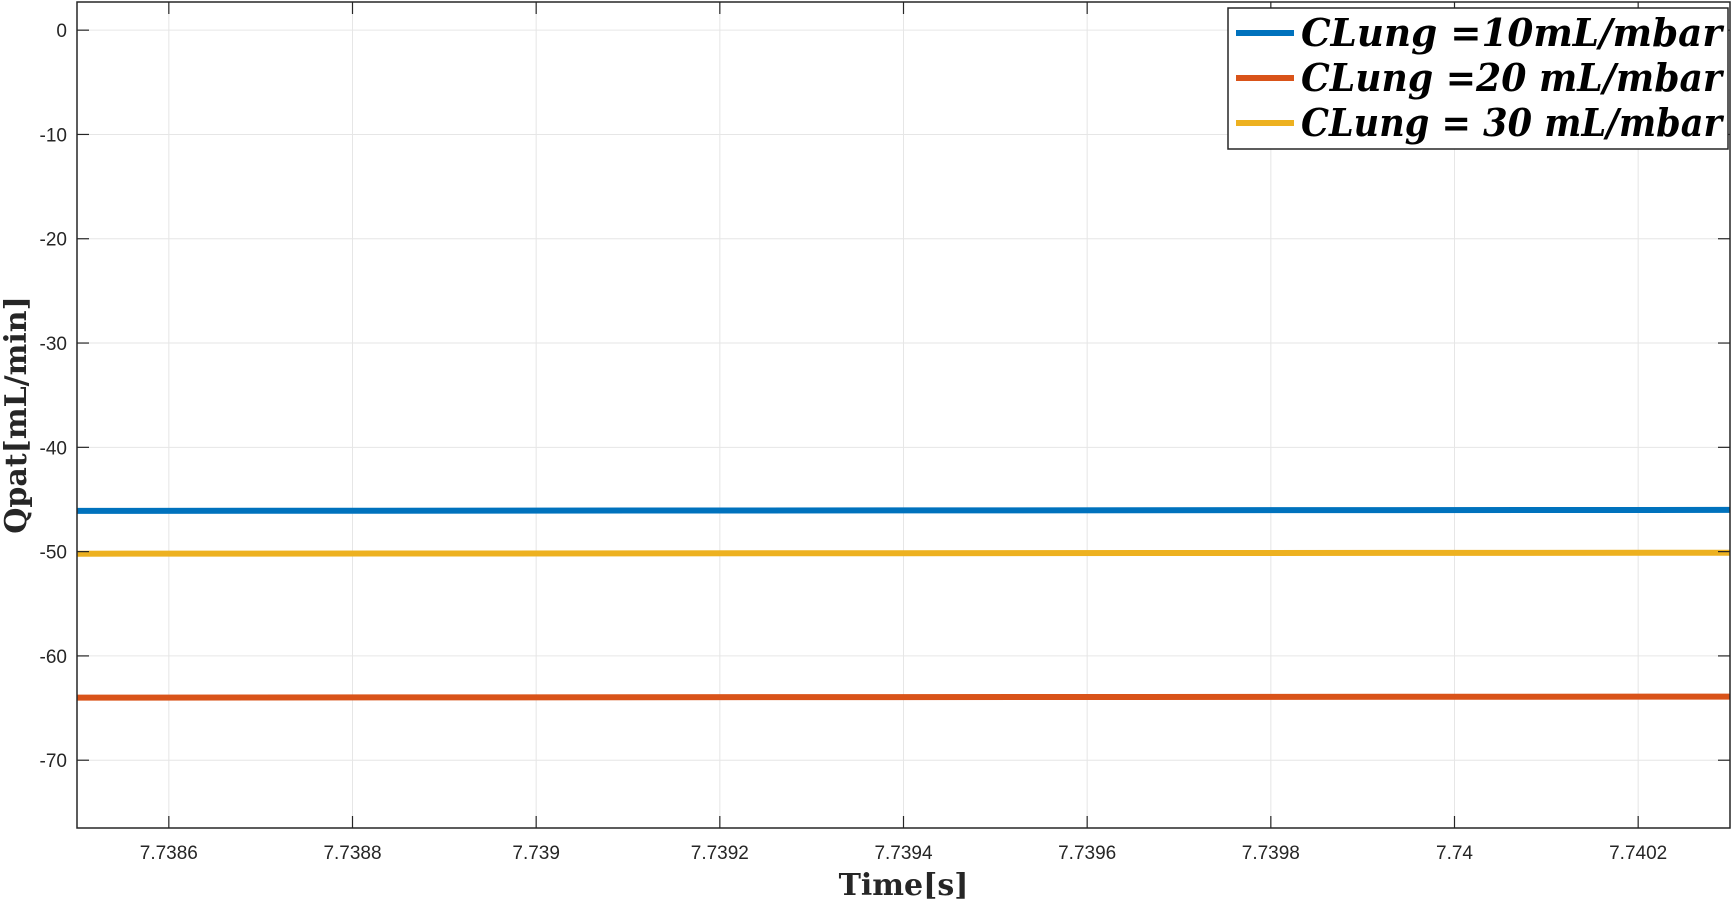  What do you see at coordinates (1513, 32) in the screenshot?
I see `legend-label-1: CLung =10mL/mbar` at bounding box center [1513, 32].